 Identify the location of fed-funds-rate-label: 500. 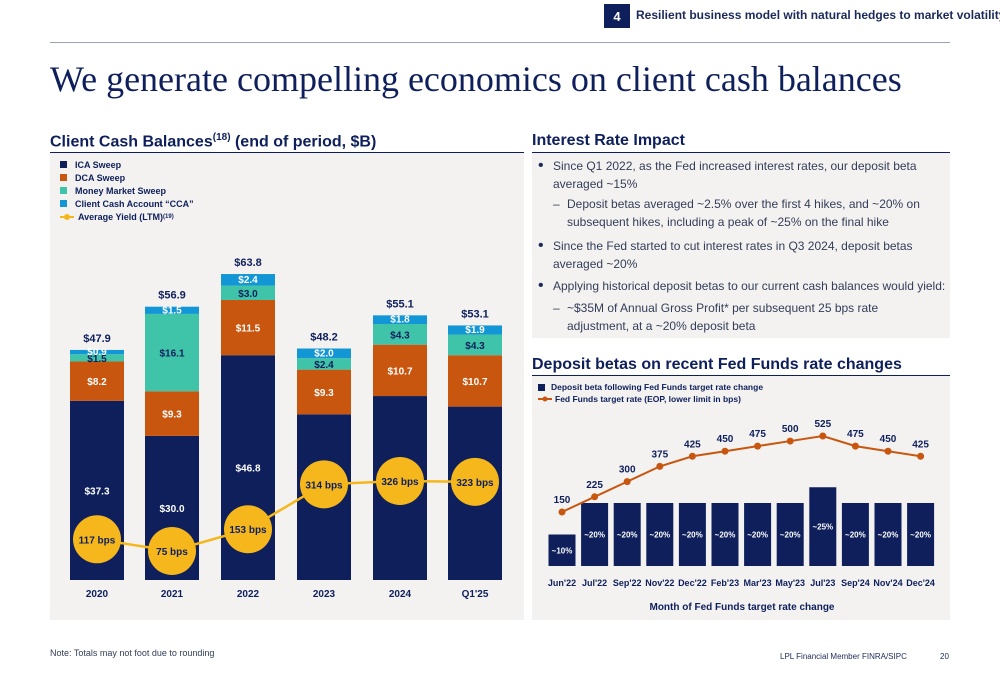
(790, 429).